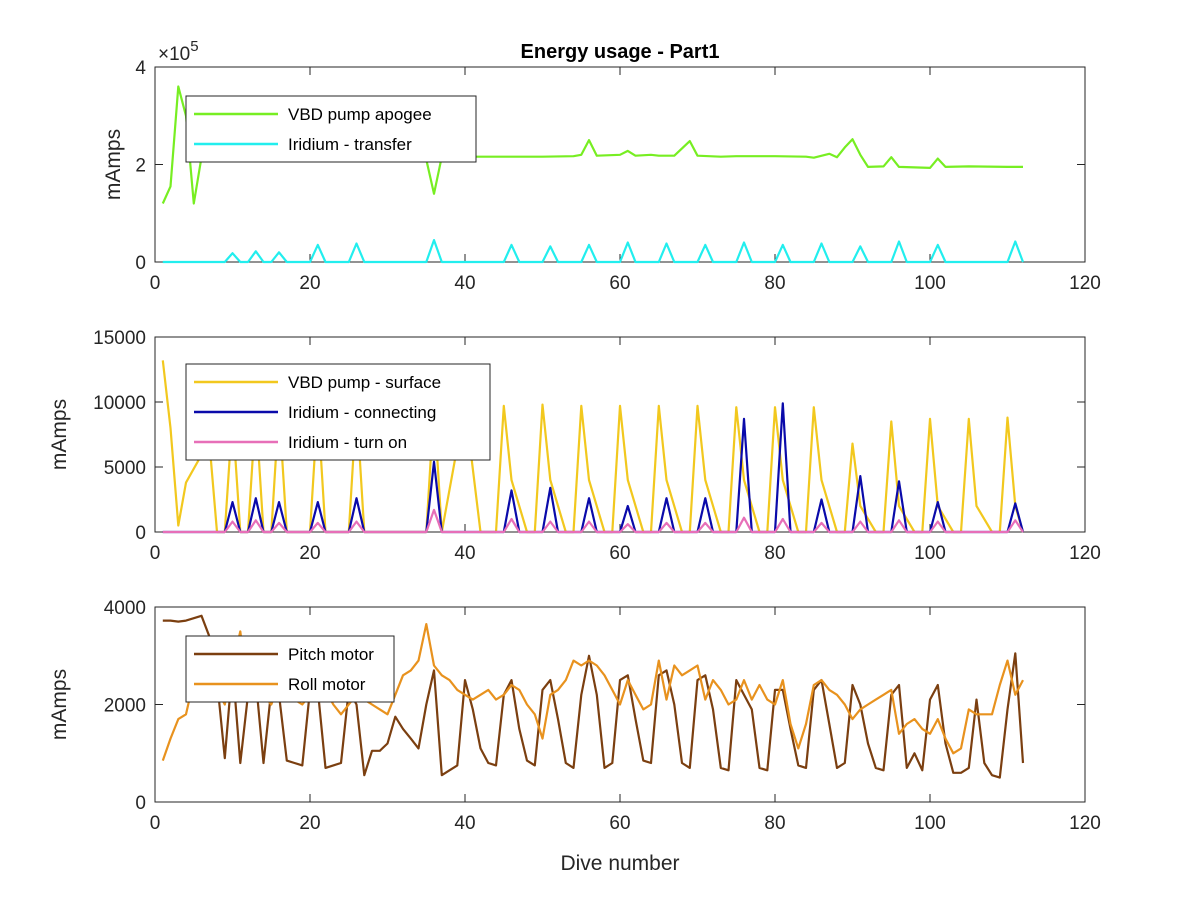 Image resolution: width=1200 pixels, height=900 pixels. Describe the element at coordinates (362, 412) in the screenshot. I see `legend-label: Iridium - connecting` at that location.